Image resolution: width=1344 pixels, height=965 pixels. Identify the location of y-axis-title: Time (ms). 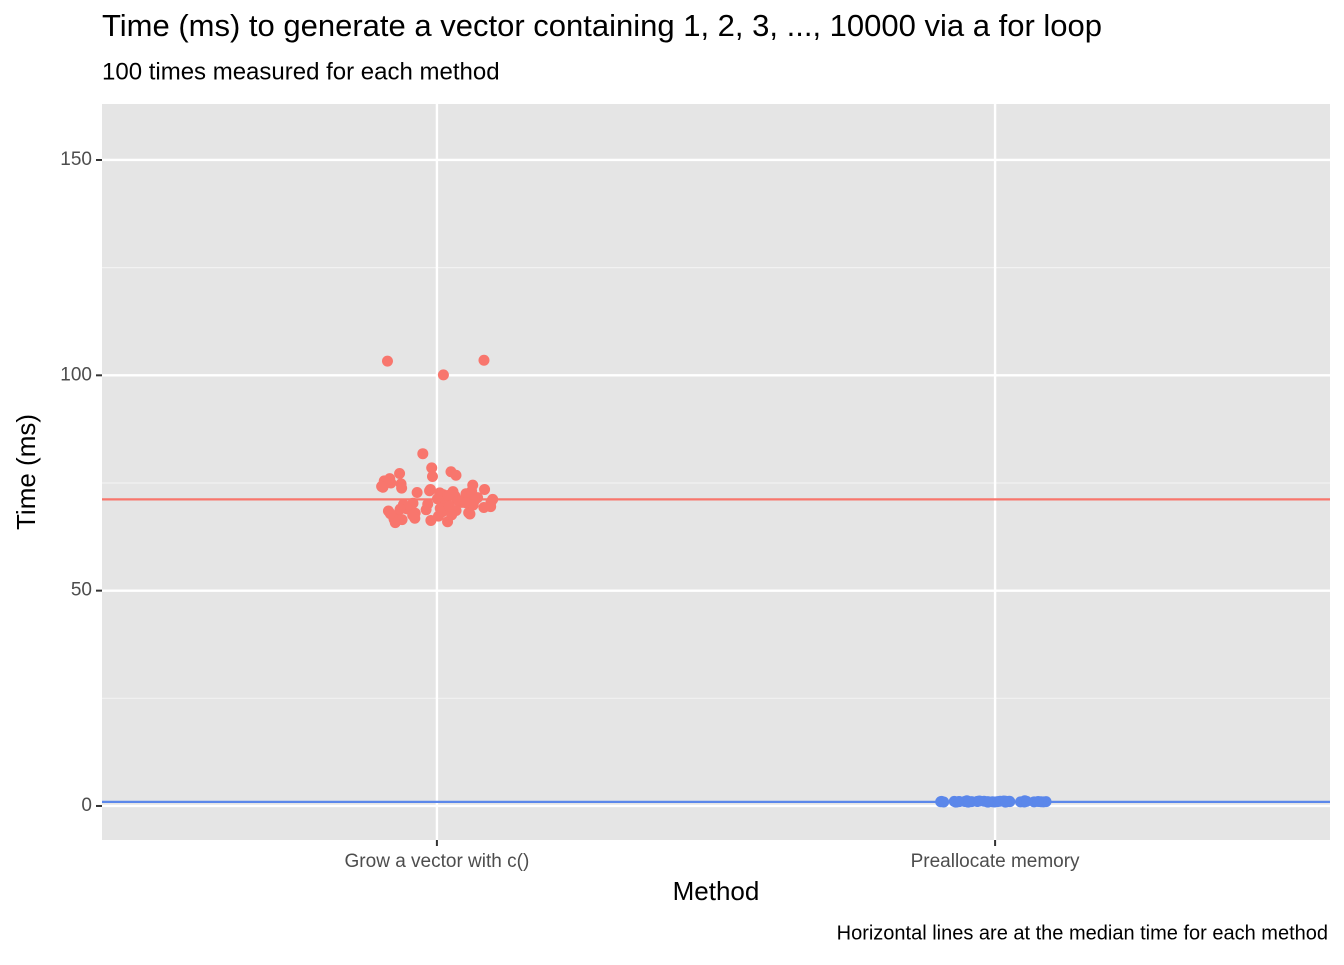
(26, 472).